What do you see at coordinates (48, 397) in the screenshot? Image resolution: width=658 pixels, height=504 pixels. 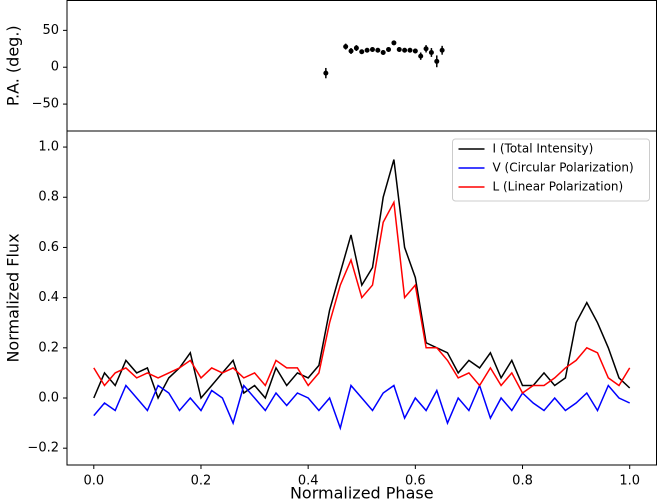 I see `y-tick-label: 0.0` at bounding box center [48, 397].